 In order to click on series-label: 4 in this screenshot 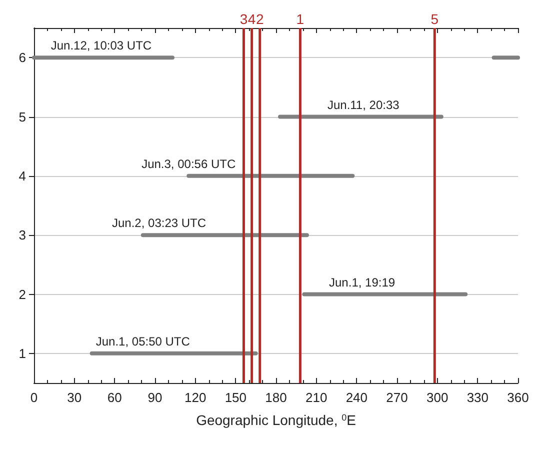, I will do `click(252, 19)`.